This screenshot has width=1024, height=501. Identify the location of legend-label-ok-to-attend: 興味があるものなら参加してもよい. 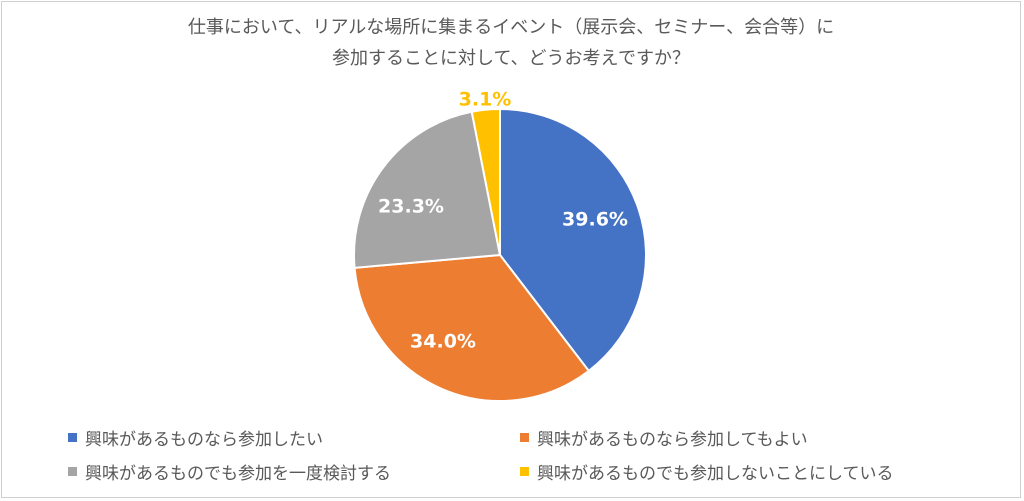
(672, 440).